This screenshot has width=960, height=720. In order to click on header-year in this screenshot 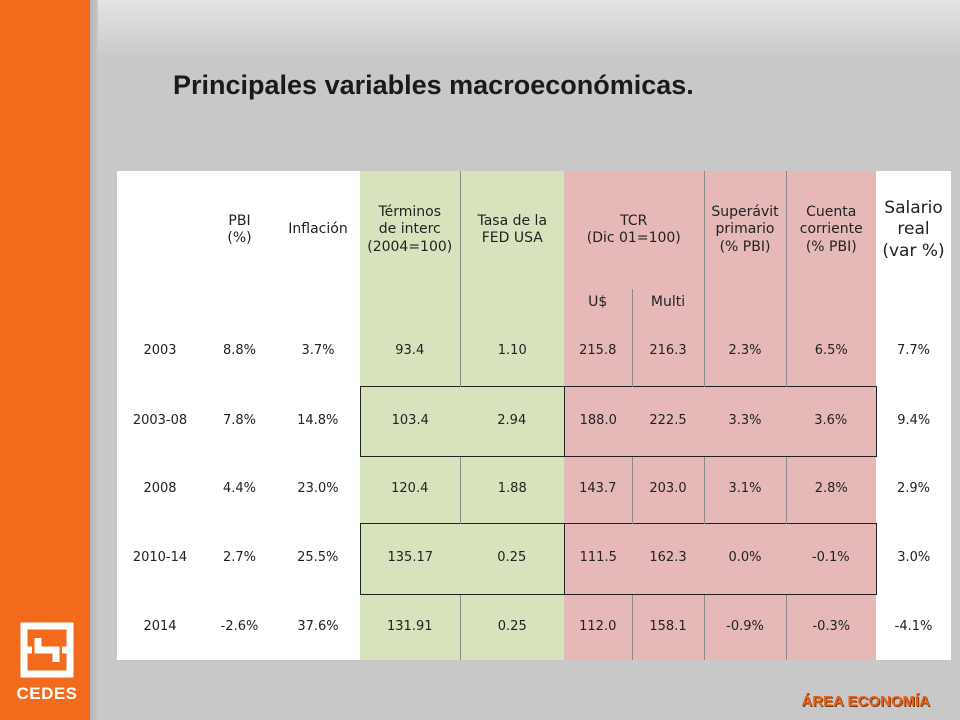, I will do `click(160, 230)`.